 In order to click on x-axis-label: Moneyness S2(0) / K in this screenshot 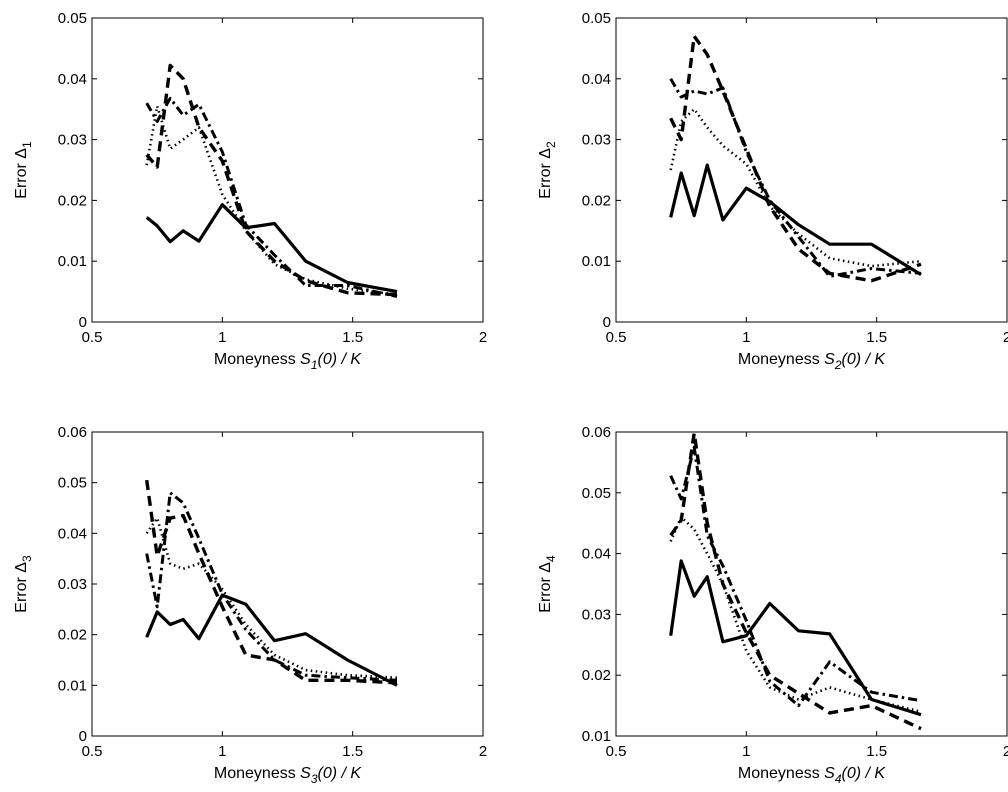, I will do `click(812, 361)`.